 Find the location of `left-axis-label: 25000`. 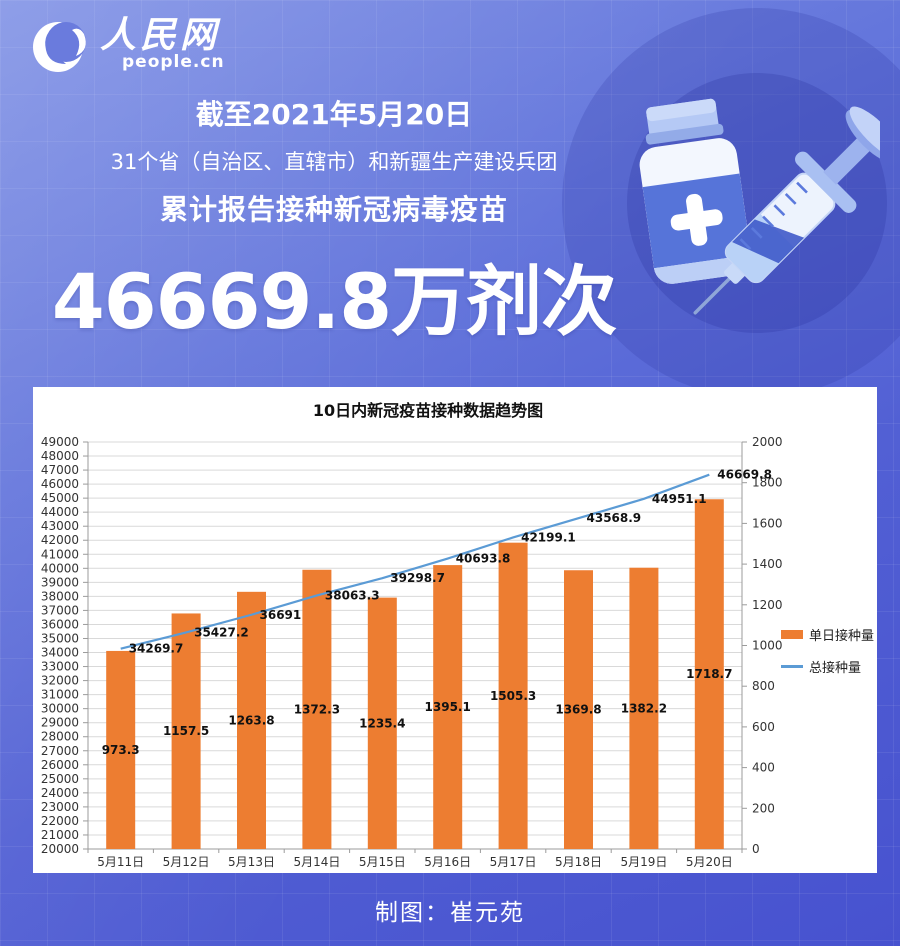

left-axis-label: 25000 is located at coordinates (60, 779).